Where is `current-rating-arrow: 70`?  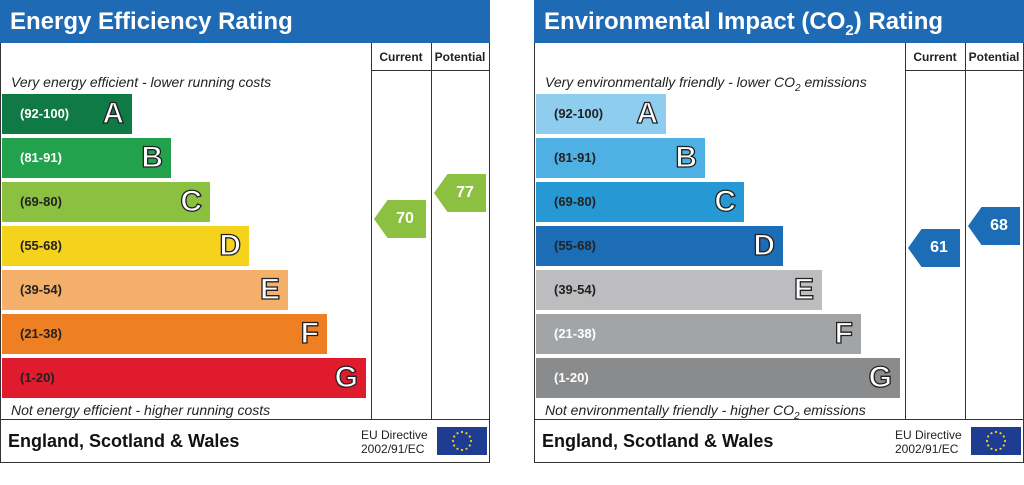
current-rating-arrow: 70 is located at coordinates (400, 219).